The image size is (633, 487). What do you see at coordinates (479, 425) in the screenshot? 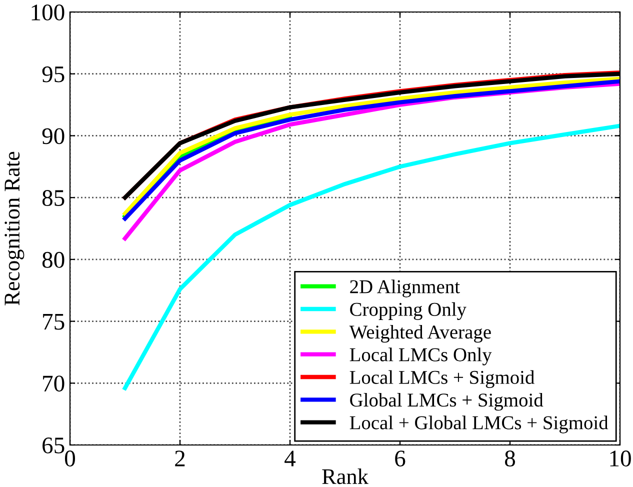
I see `legend-label: Local + Global LMCs + Sigmoid` at bounding box center [479, 425].